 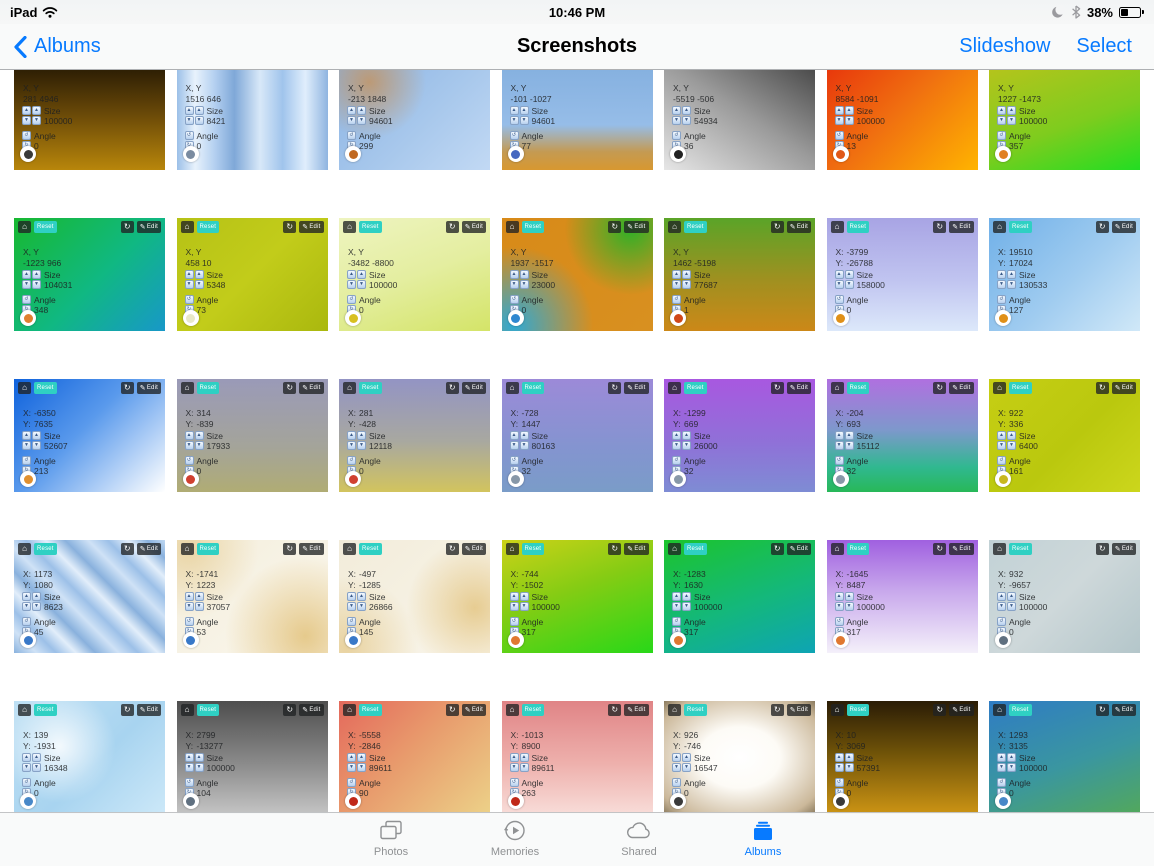 I want to click on xy-value: 1937 -1517, so click(x=532, y=263).